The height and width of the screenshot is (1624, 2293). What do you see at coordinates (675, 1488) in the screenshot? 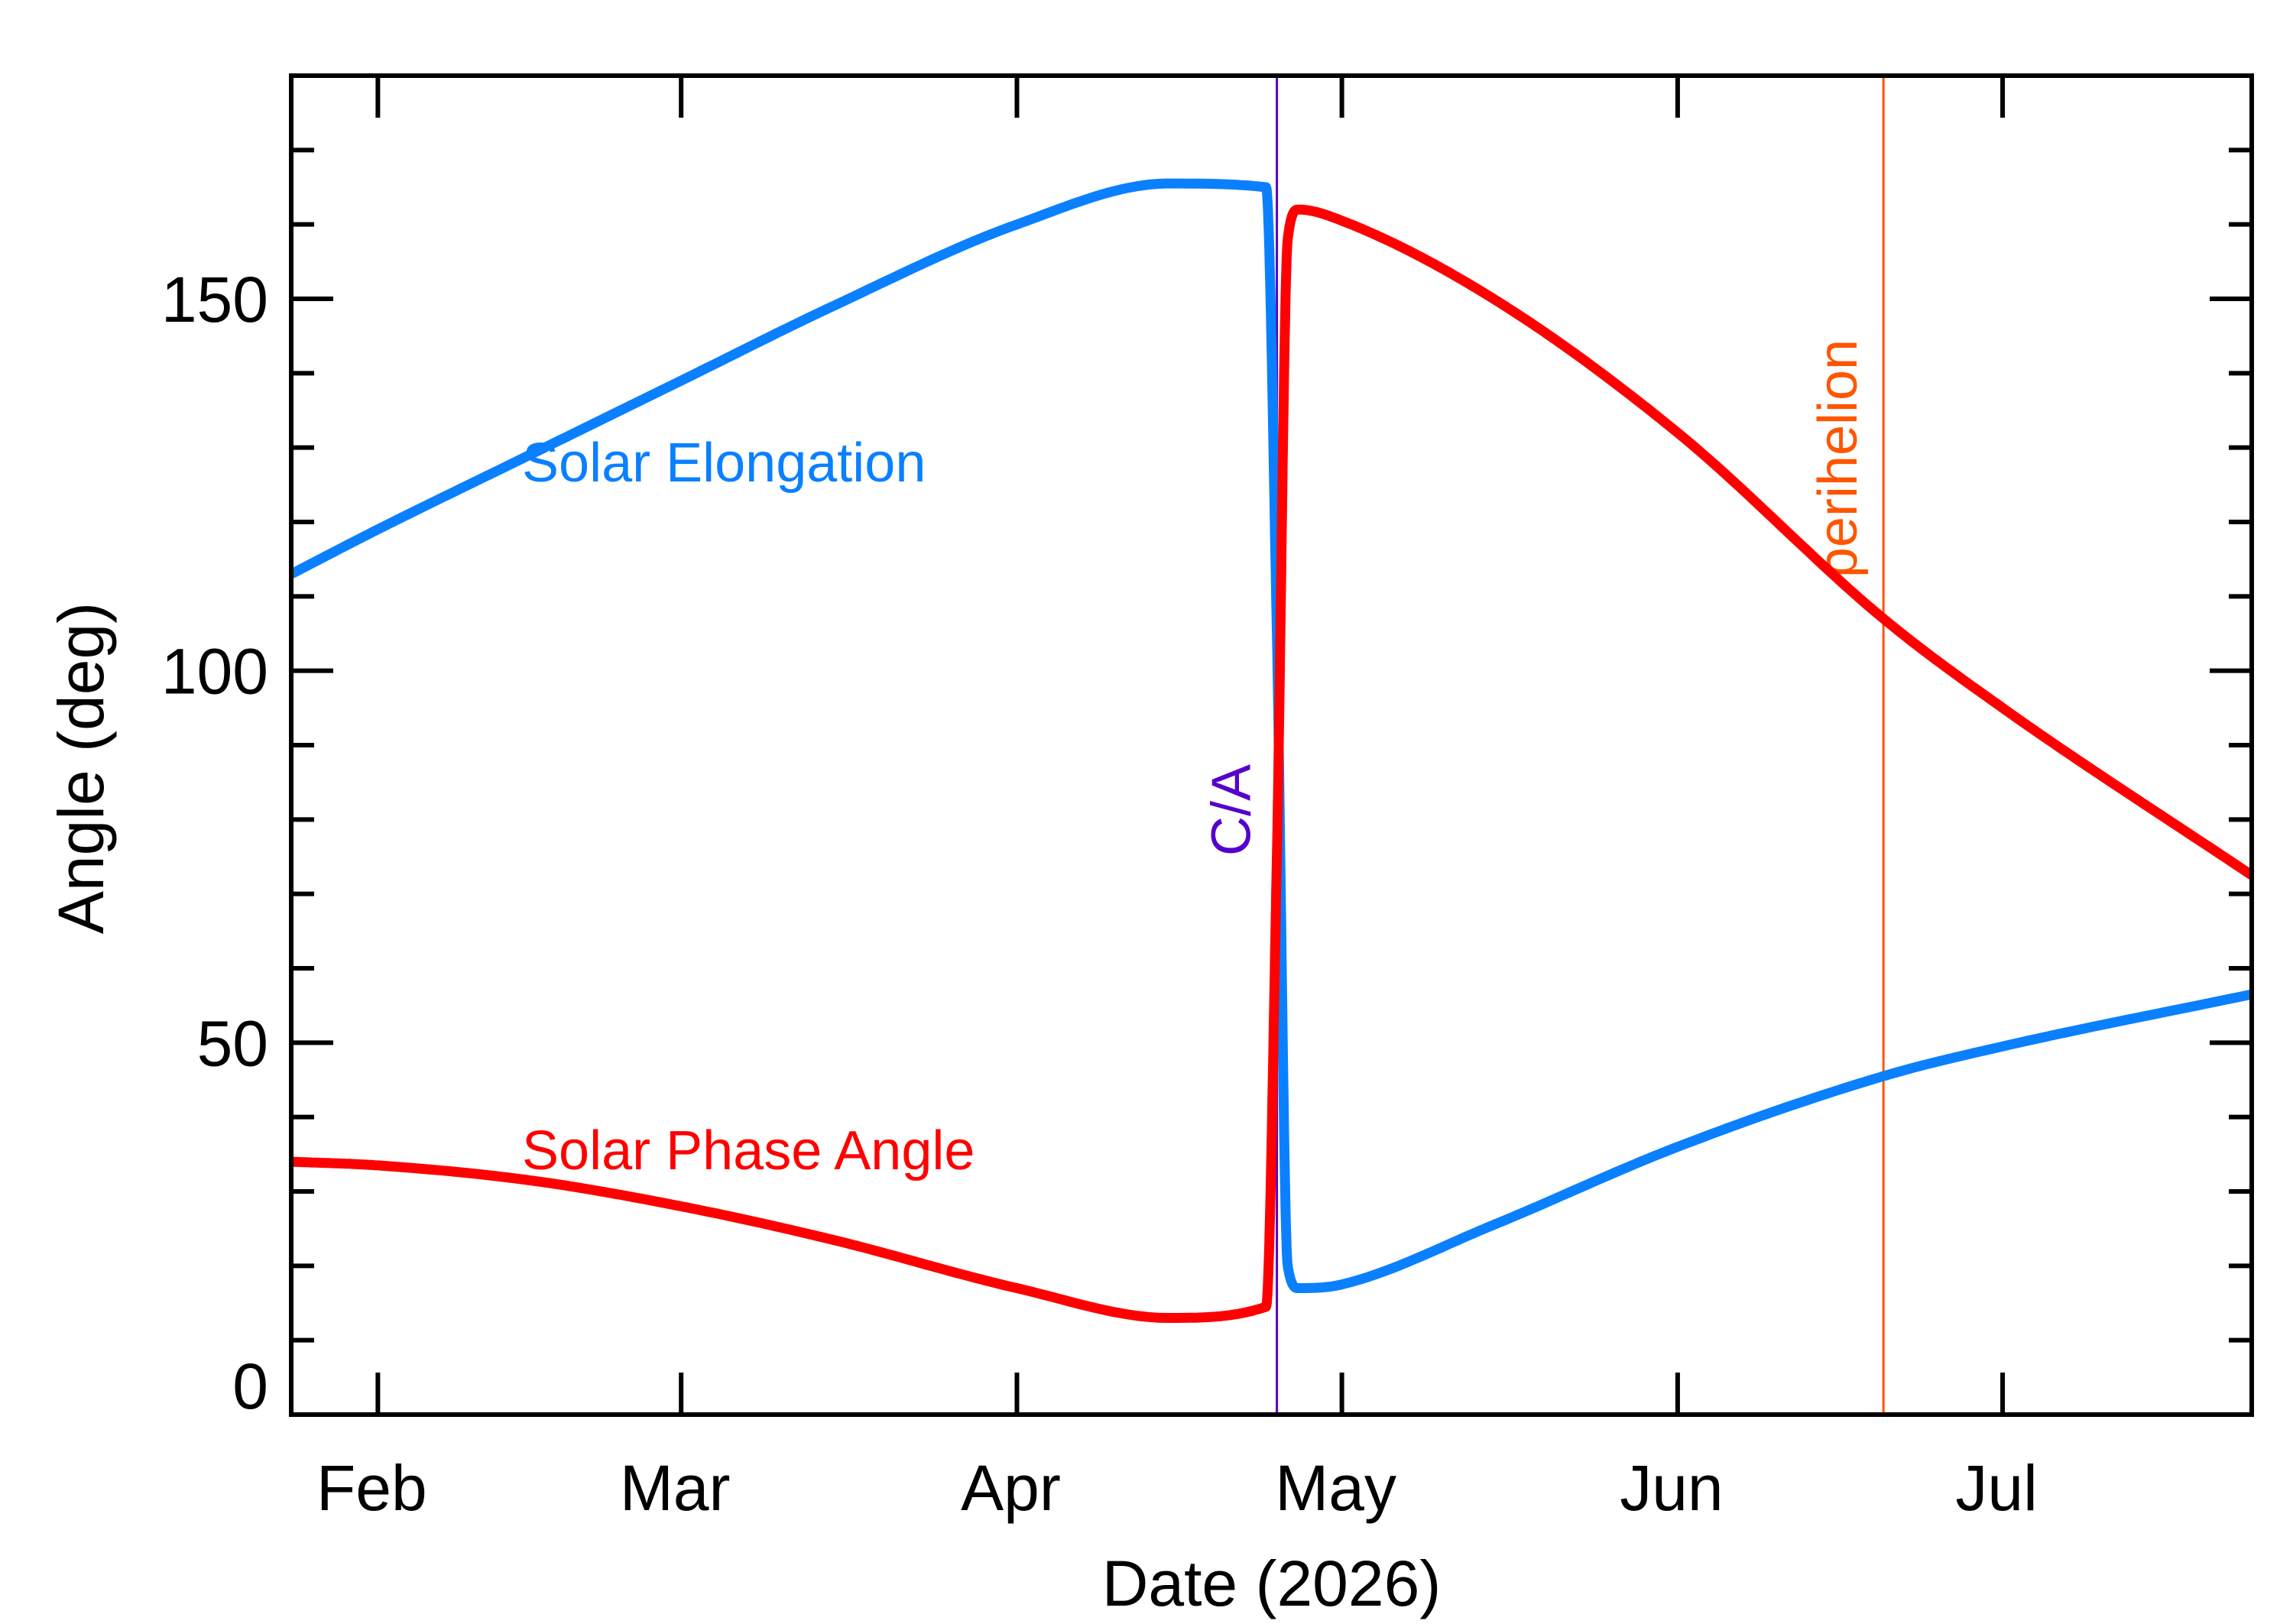
I see `x-tick-label: Mar` at bounding box center [675, 1488].